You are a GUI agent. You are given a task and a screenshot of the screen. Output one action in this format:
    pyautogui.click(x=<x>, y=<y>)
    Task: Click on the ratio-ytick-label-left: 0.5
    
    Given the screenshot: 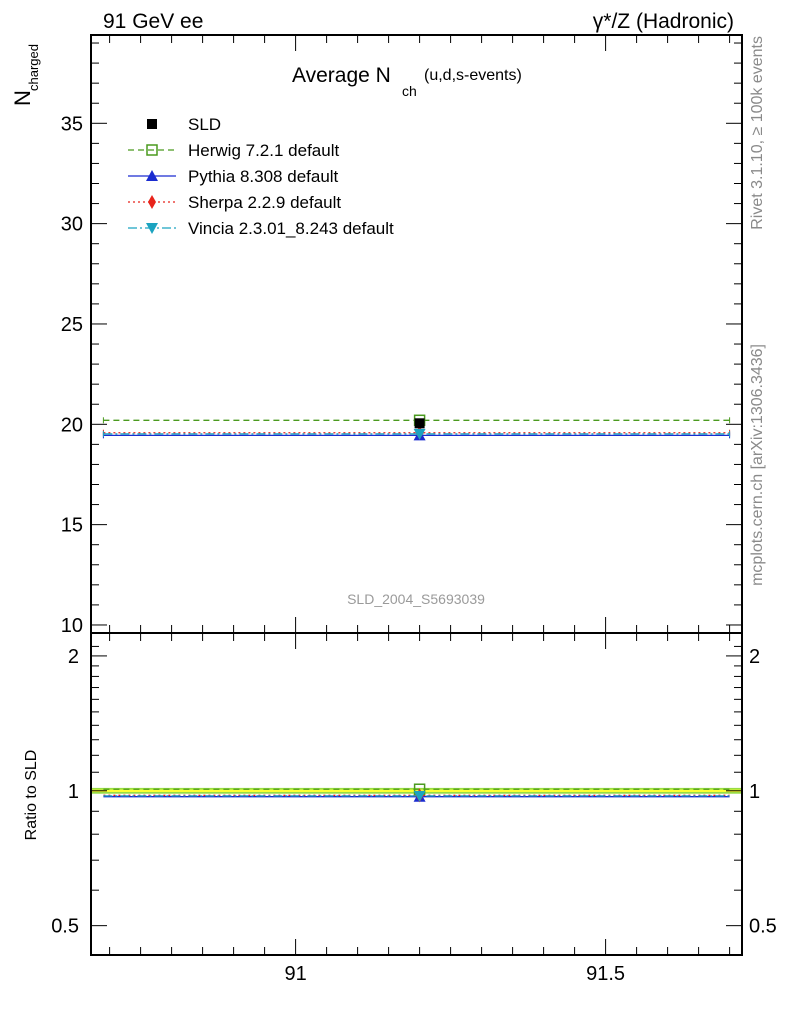 What is the action you would take?
    pyautogui.click(x=65, y=927)
    